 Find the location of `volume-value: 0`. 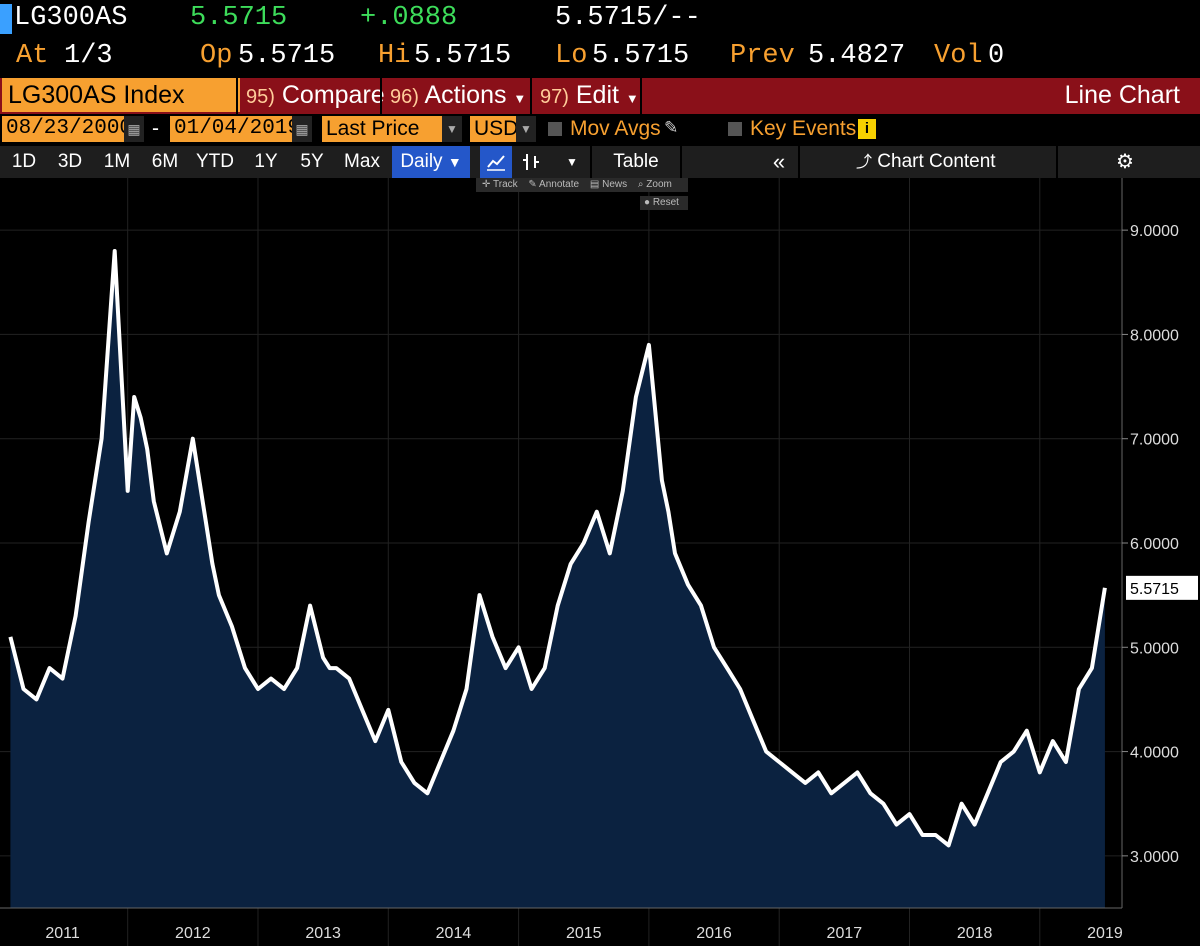

volume-value: 0 is located at coordinates (996, 56).